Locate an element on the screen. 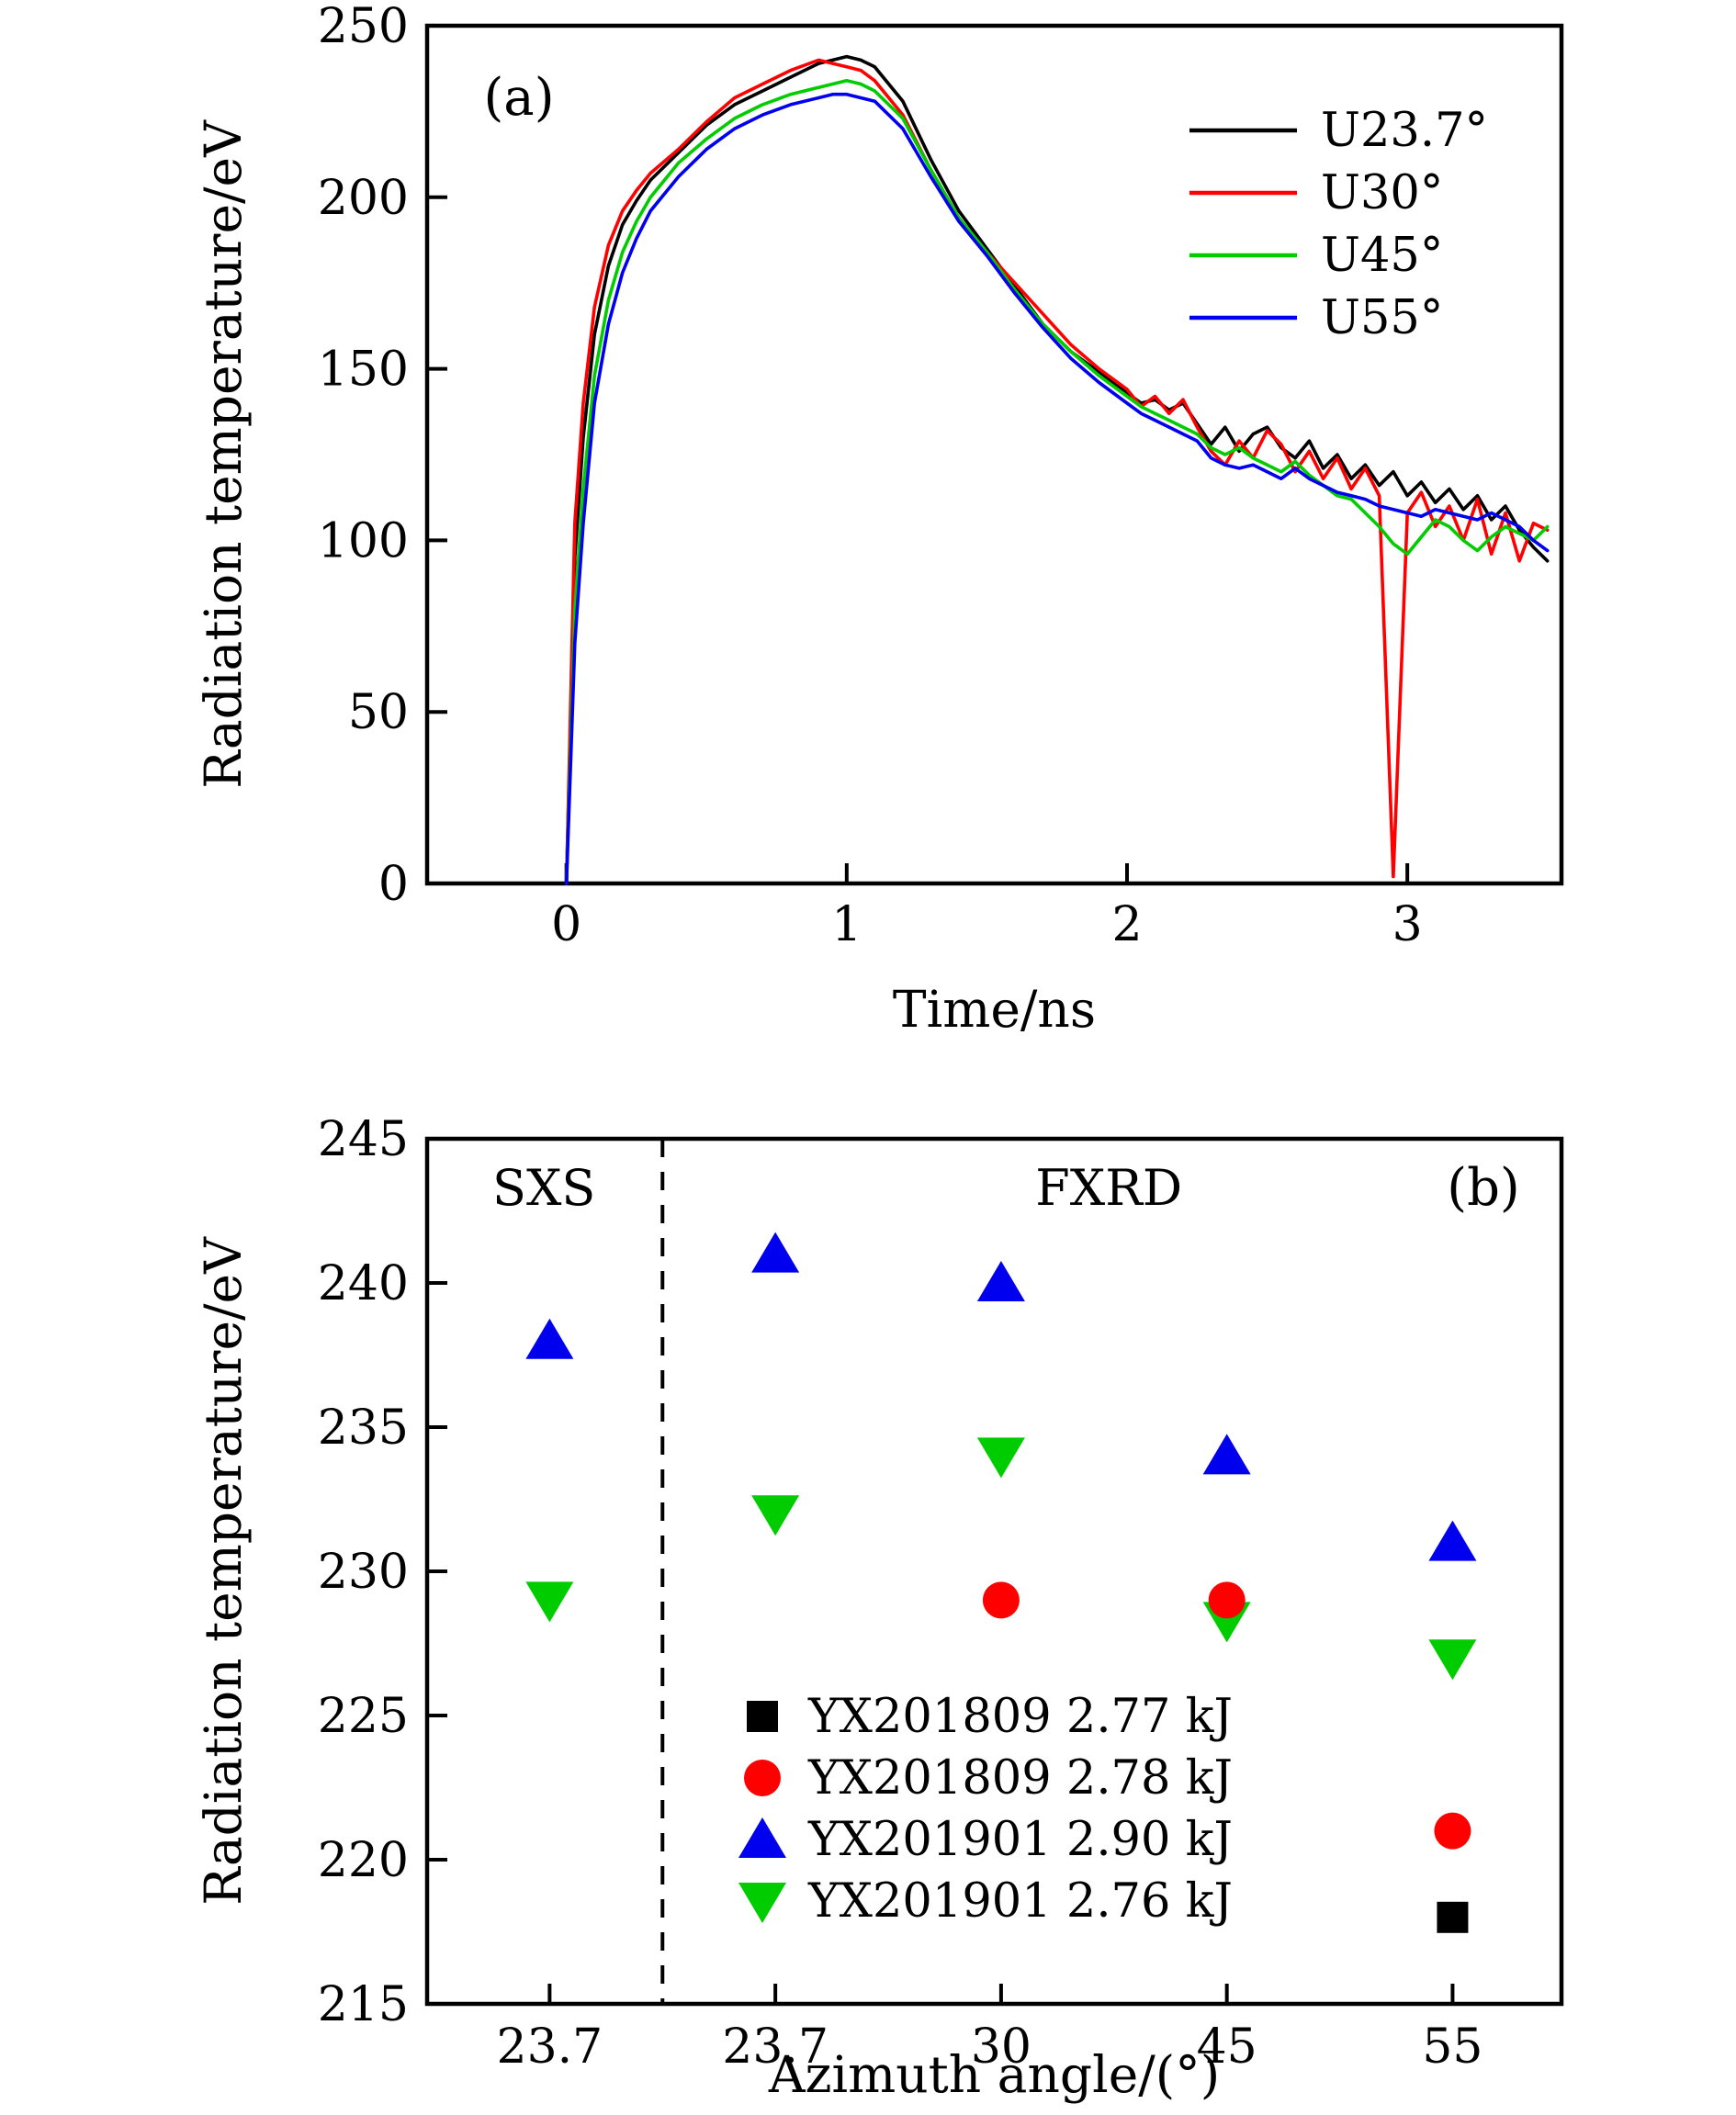 This screenshot has height=2115, width=1736. legend-label: U45° is located at coordinates (1382, 256).